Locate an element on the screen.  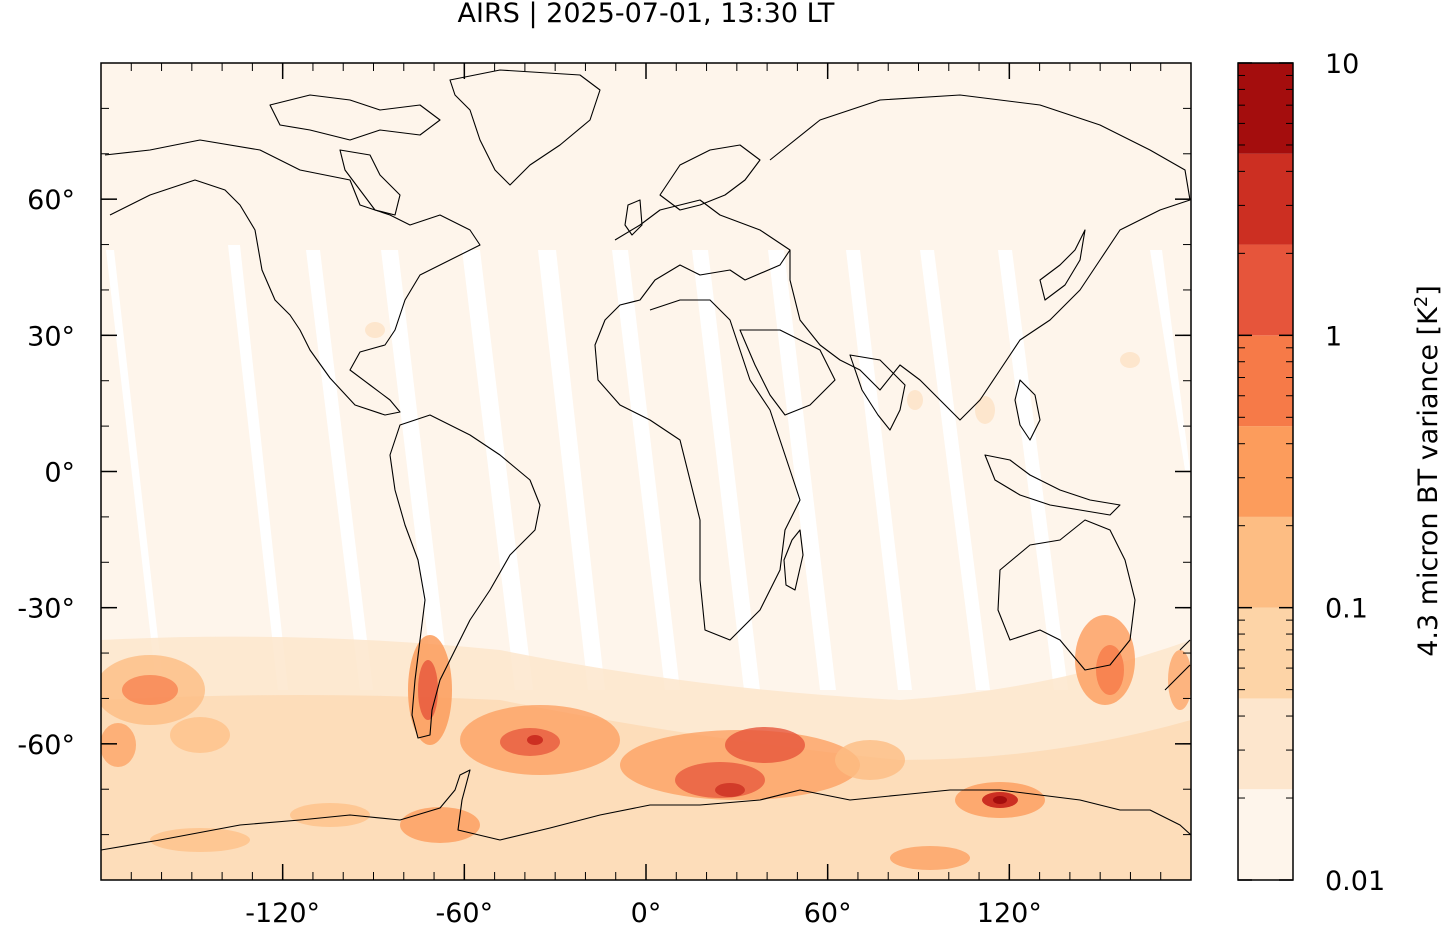
y-tick-label: 30° is located at coordinates (51, 336).